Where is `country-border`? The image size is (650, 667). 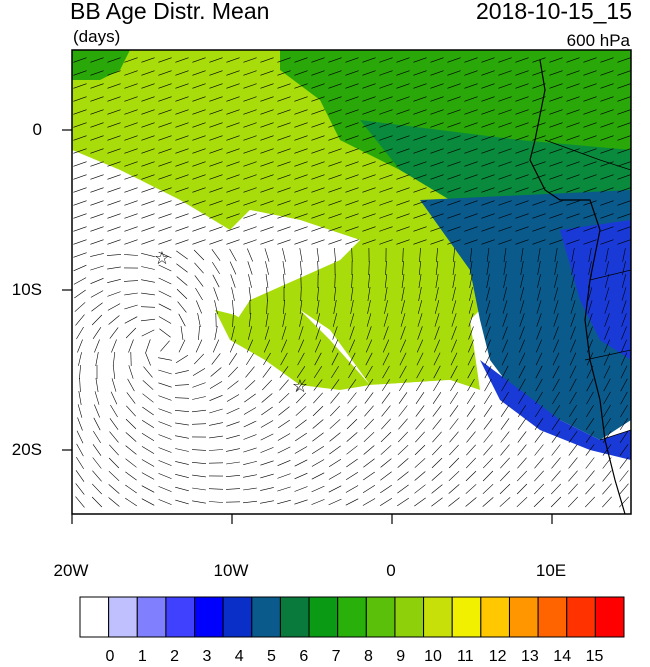
country-border is located at coordinates (587, 290).